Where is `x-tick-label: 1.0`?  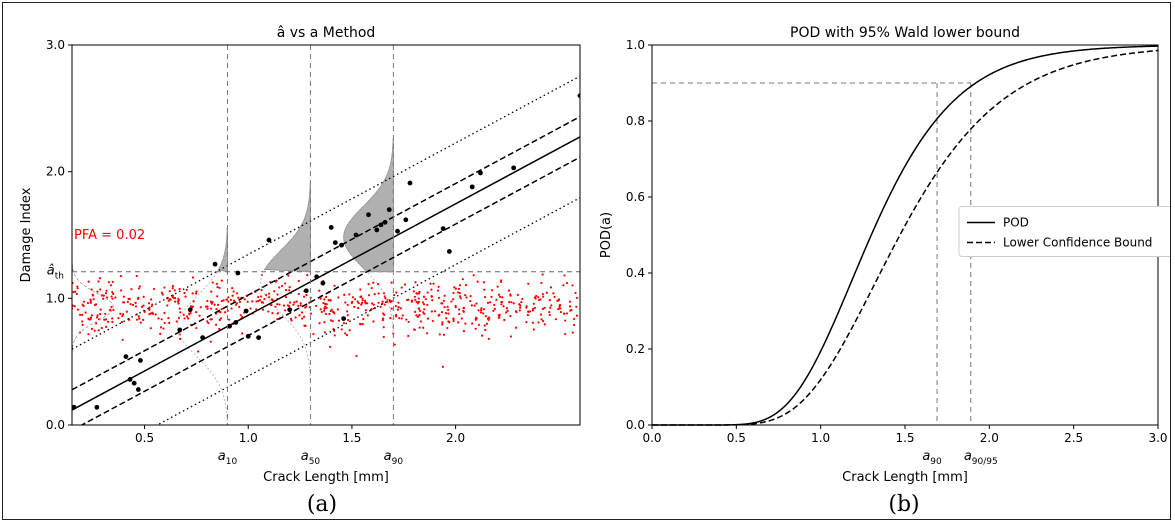
x-tick-label: 1.0 is located at coordinates (248, 438).